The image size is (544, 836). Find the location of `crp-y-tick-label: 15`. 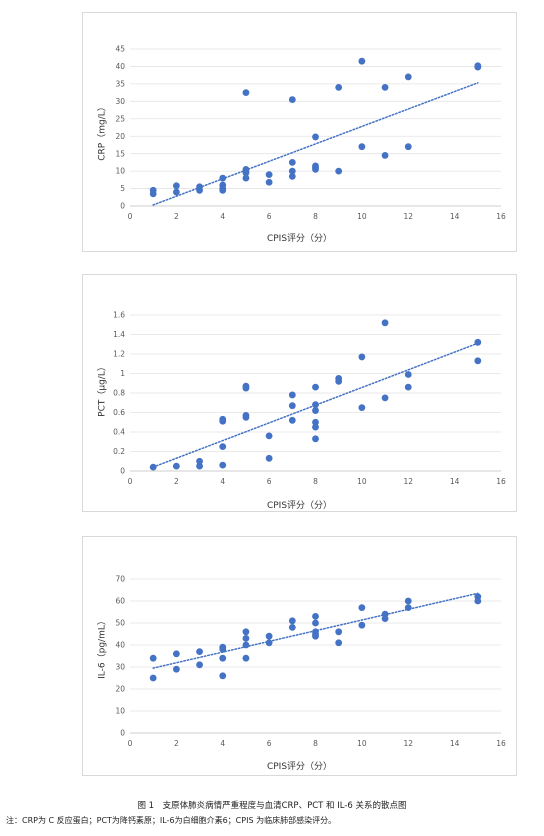

crp-y-tick-label: 15 is located at coordinates (120, 153).